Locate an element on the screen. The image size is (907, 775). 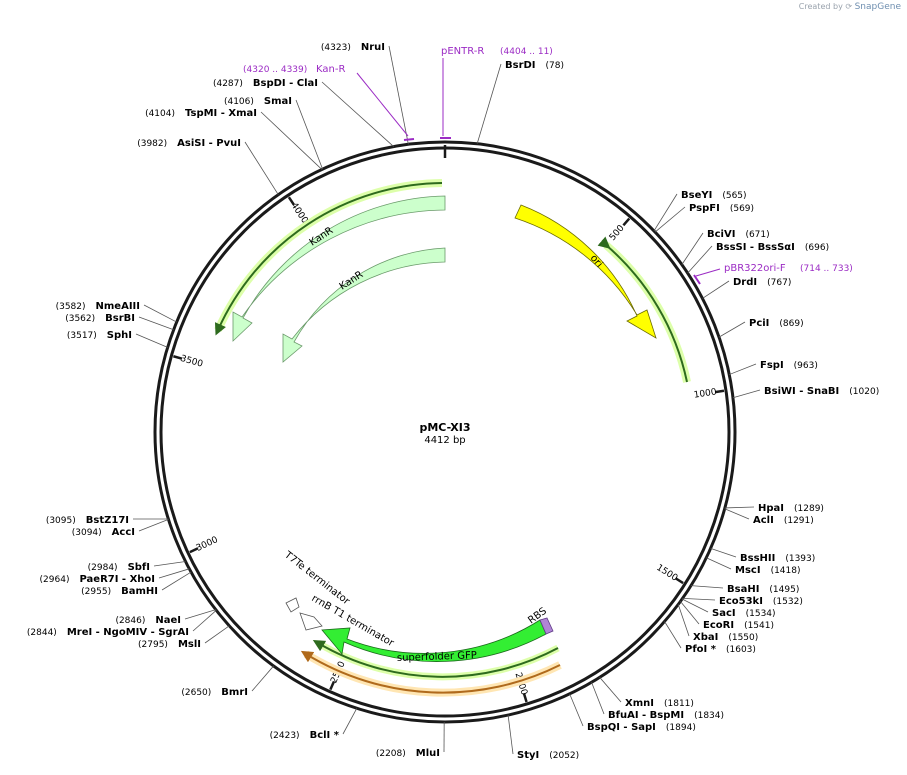
enzyme-position: (2955) is located at coordinates (96, 592).